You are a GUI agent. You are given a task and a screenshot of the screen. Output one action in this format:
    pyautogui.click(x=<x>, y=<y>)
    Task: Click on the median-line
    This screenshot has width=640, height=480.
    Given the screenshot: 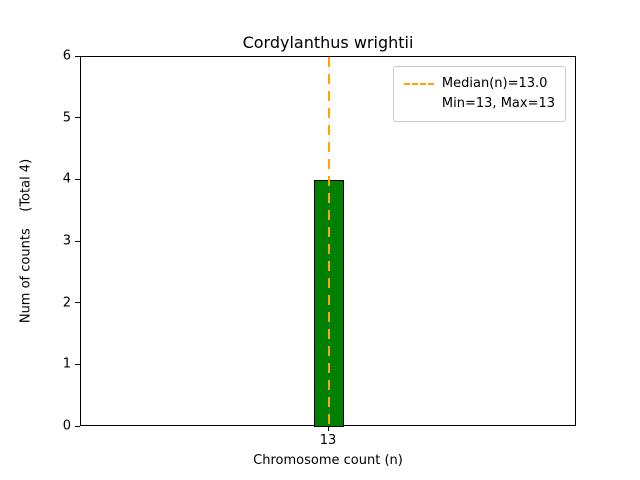 What is the action you would take?
    pyautogui.click(x=329, y=241)
    